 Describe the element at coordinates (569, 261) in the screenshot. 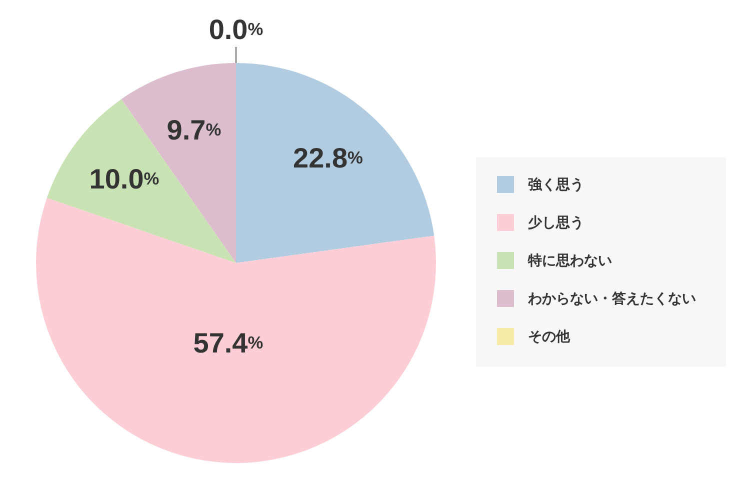

I see `legend-label: 特に思わない` at that location.